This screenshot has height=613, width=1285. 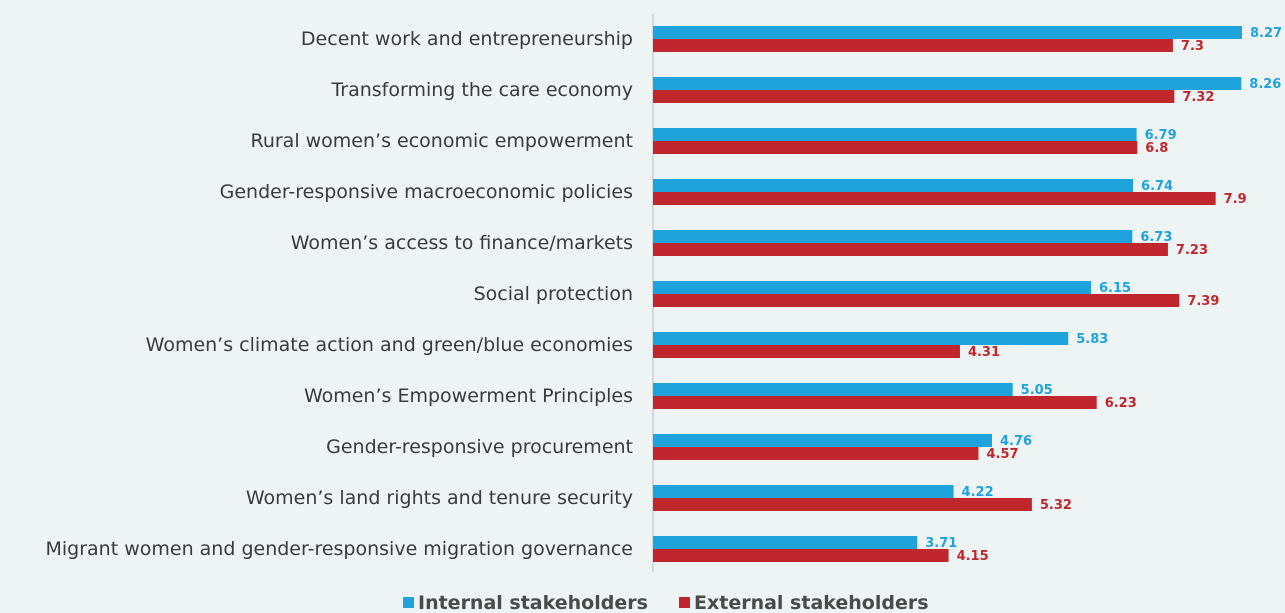 What do you see at coordinates (1056, 505) in the screenshot?
I see `value-label-external: 5.32` at bounding box center [1056, 505].